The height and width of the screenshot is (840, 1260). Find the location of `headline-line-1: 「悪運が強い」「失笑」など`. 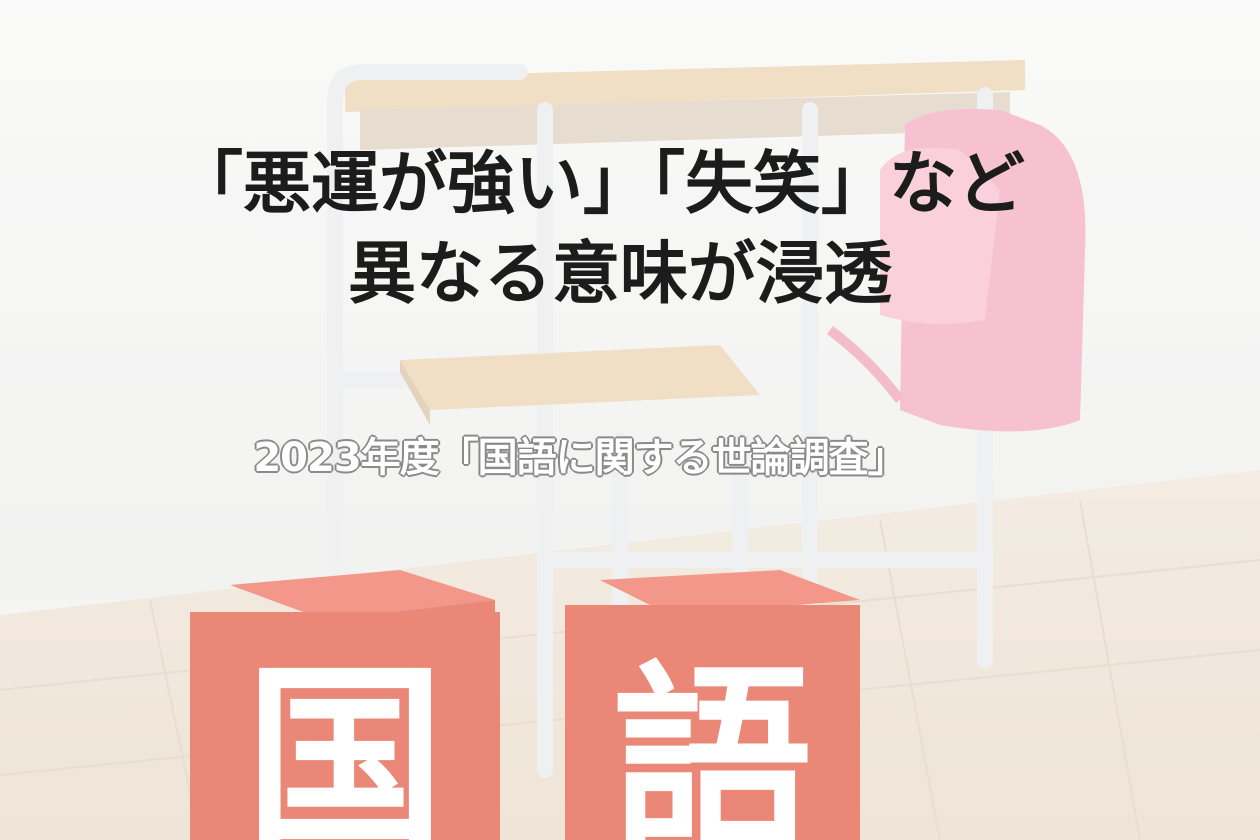

headline-line-1: 「悪運が強い」「失笑」など is located at coordinates (599, 184).